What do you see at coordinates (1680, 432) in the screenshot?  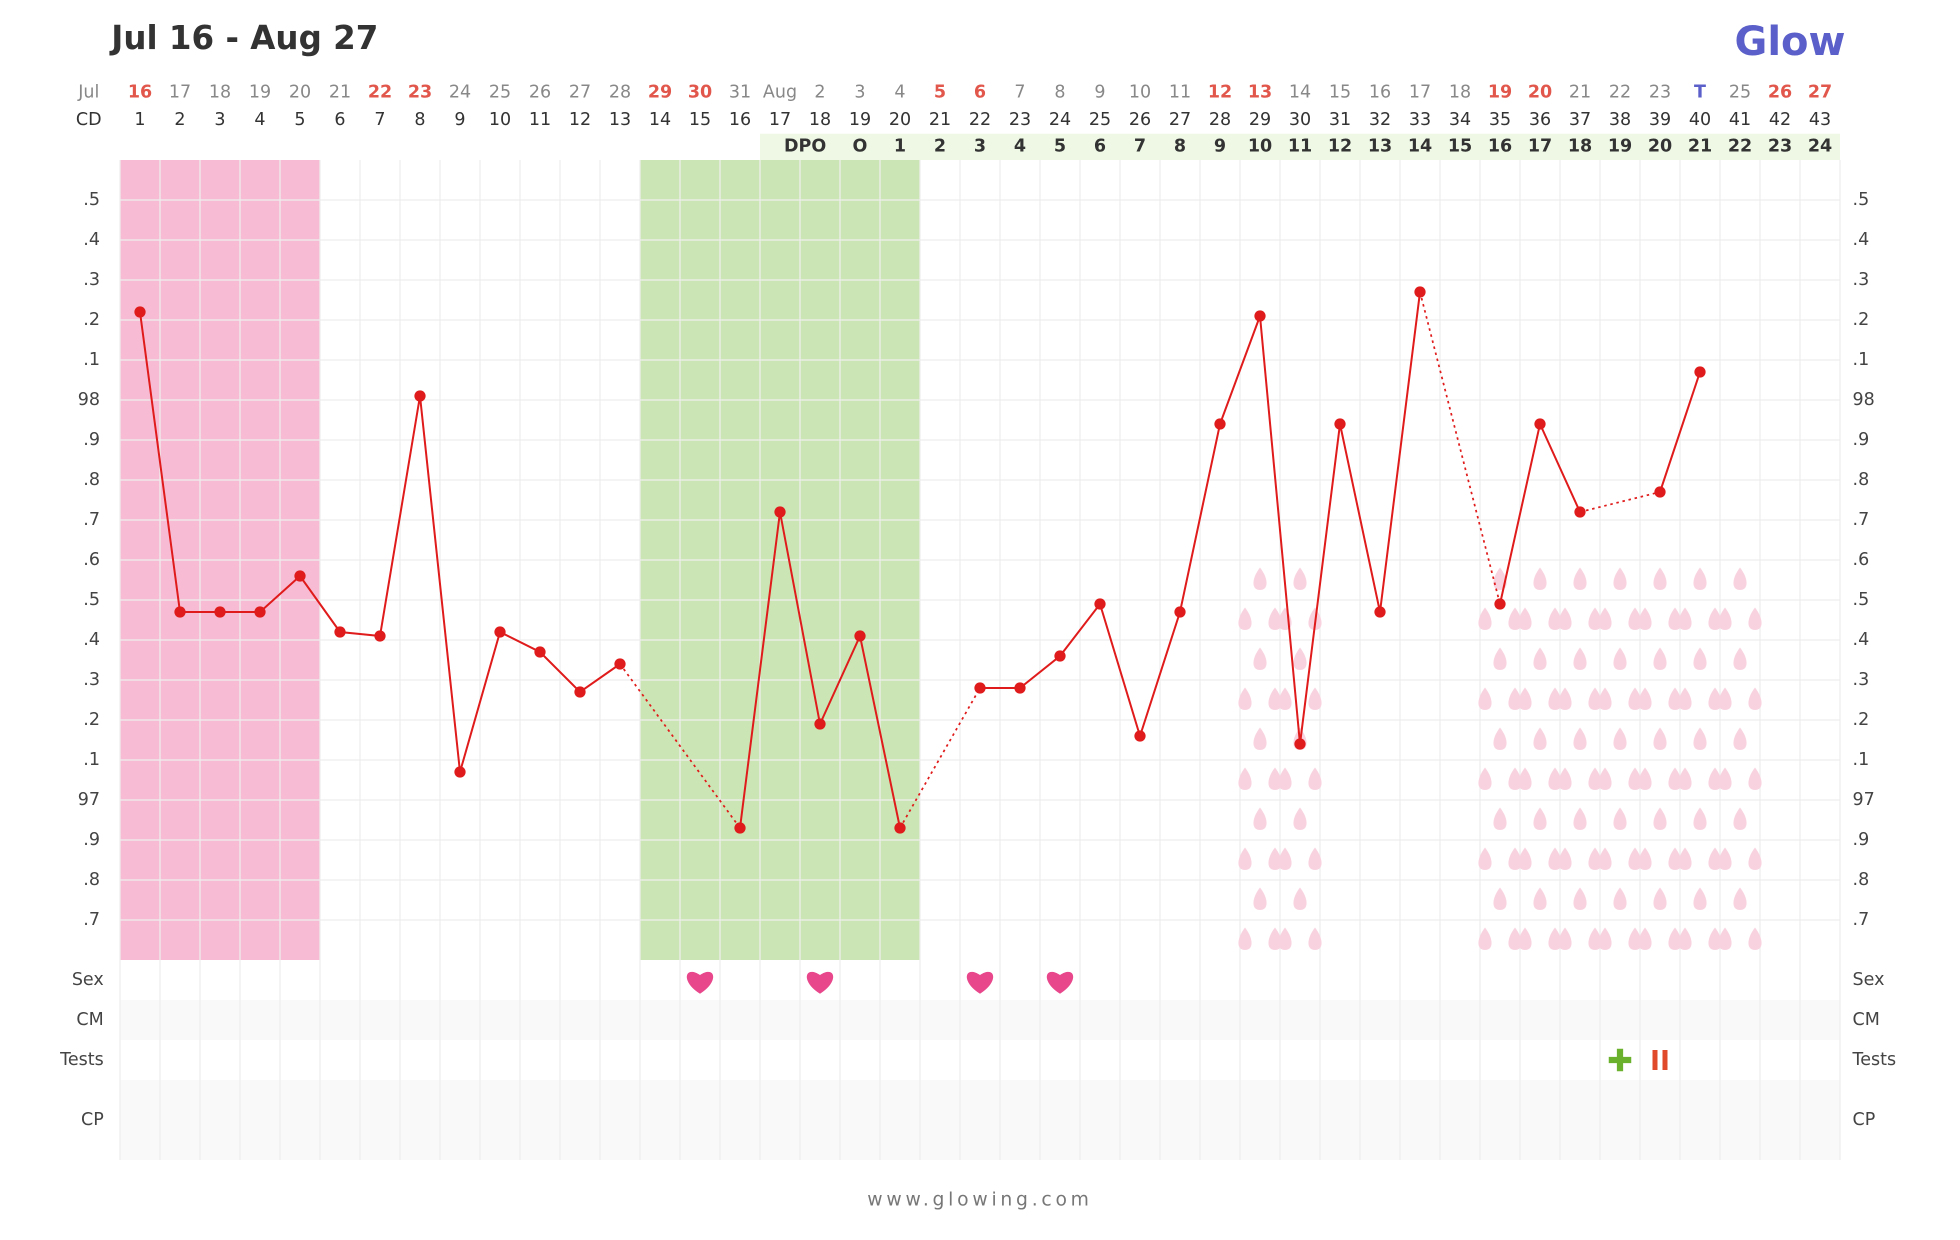 I see `temperature-line` at bounding box center [1680, 432].